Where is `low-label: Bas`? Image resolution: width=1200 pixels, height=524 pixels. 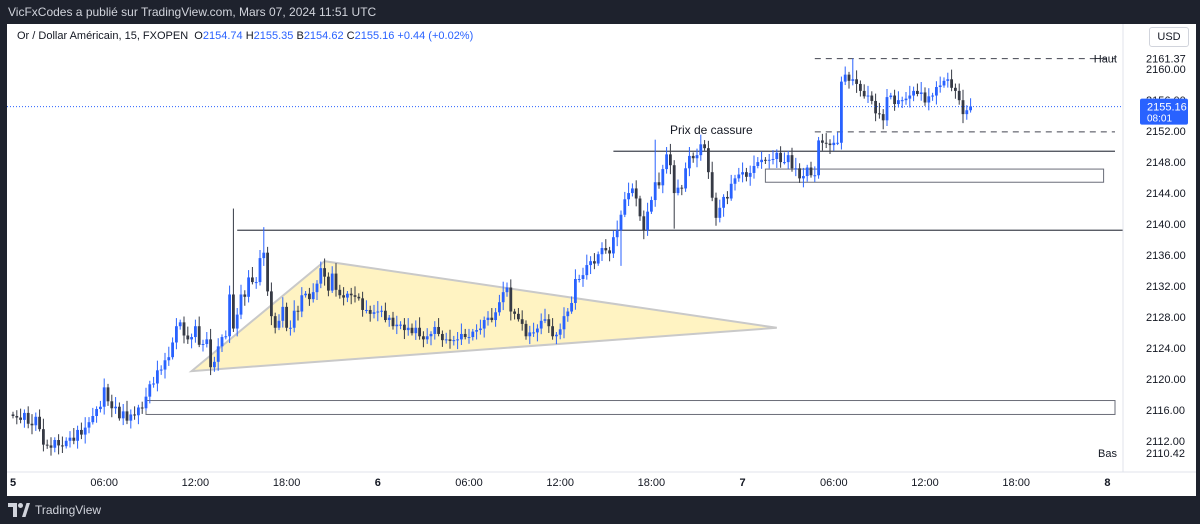
low-label: Bas is located at coordinates (1107, 454).